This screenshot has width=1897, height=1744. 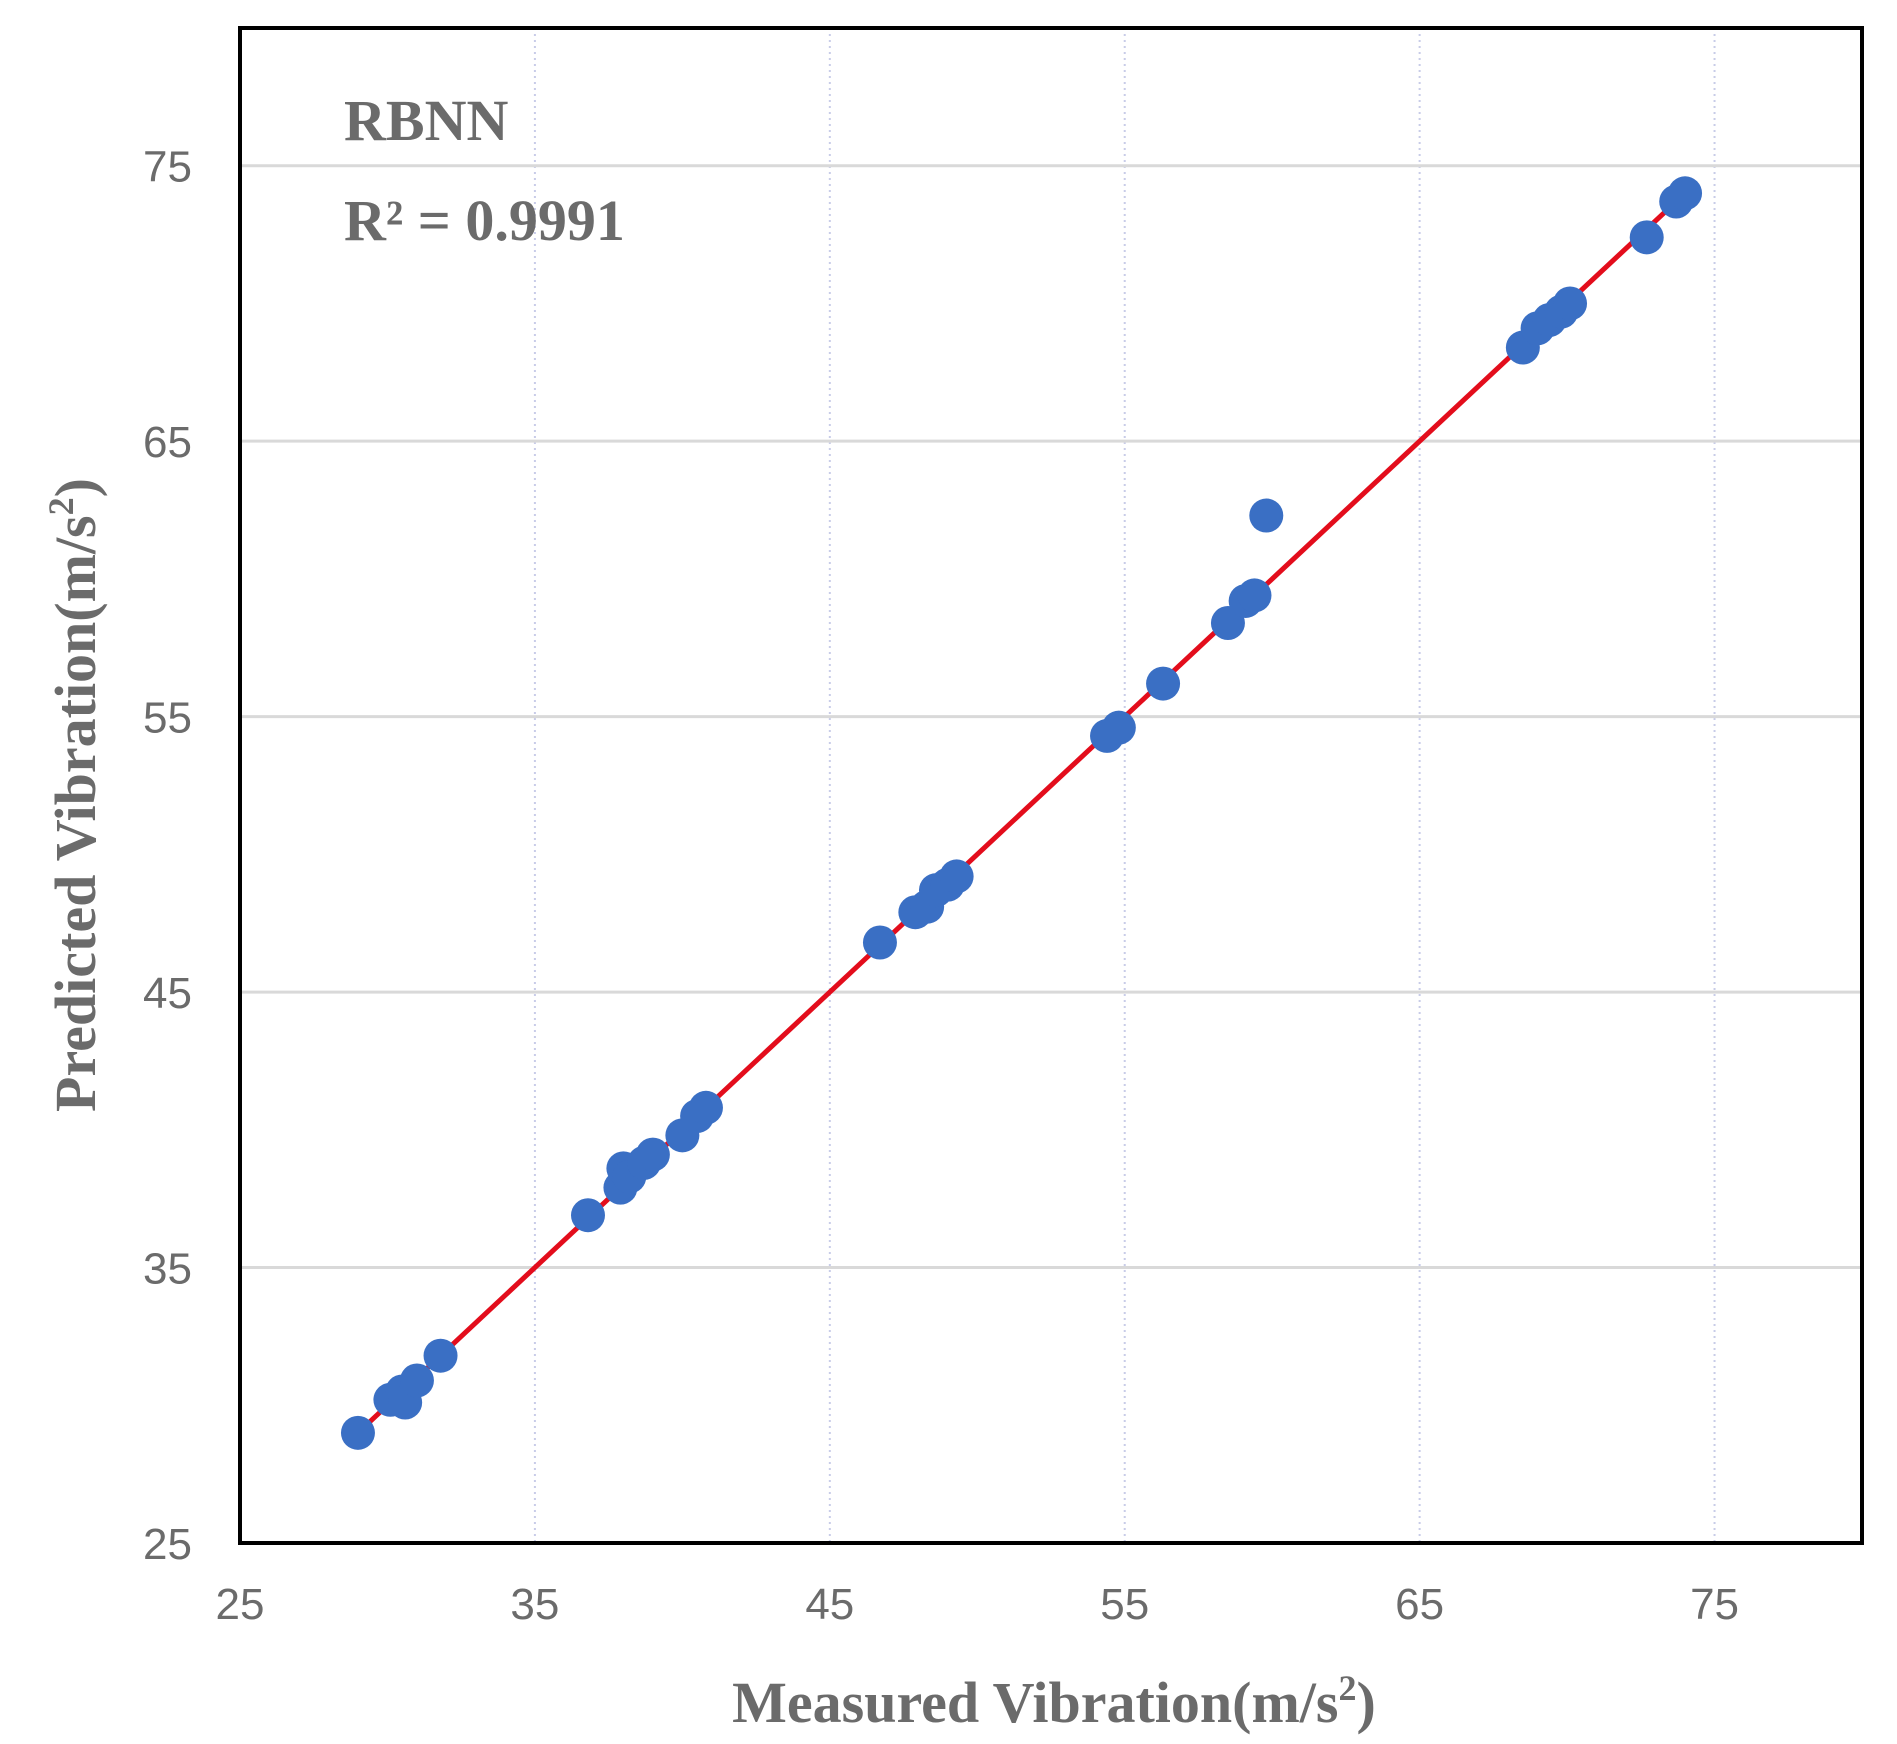 I want to click on y-axis-title-main: Predicted Vibration(m/s, so click(x=75, y=813).